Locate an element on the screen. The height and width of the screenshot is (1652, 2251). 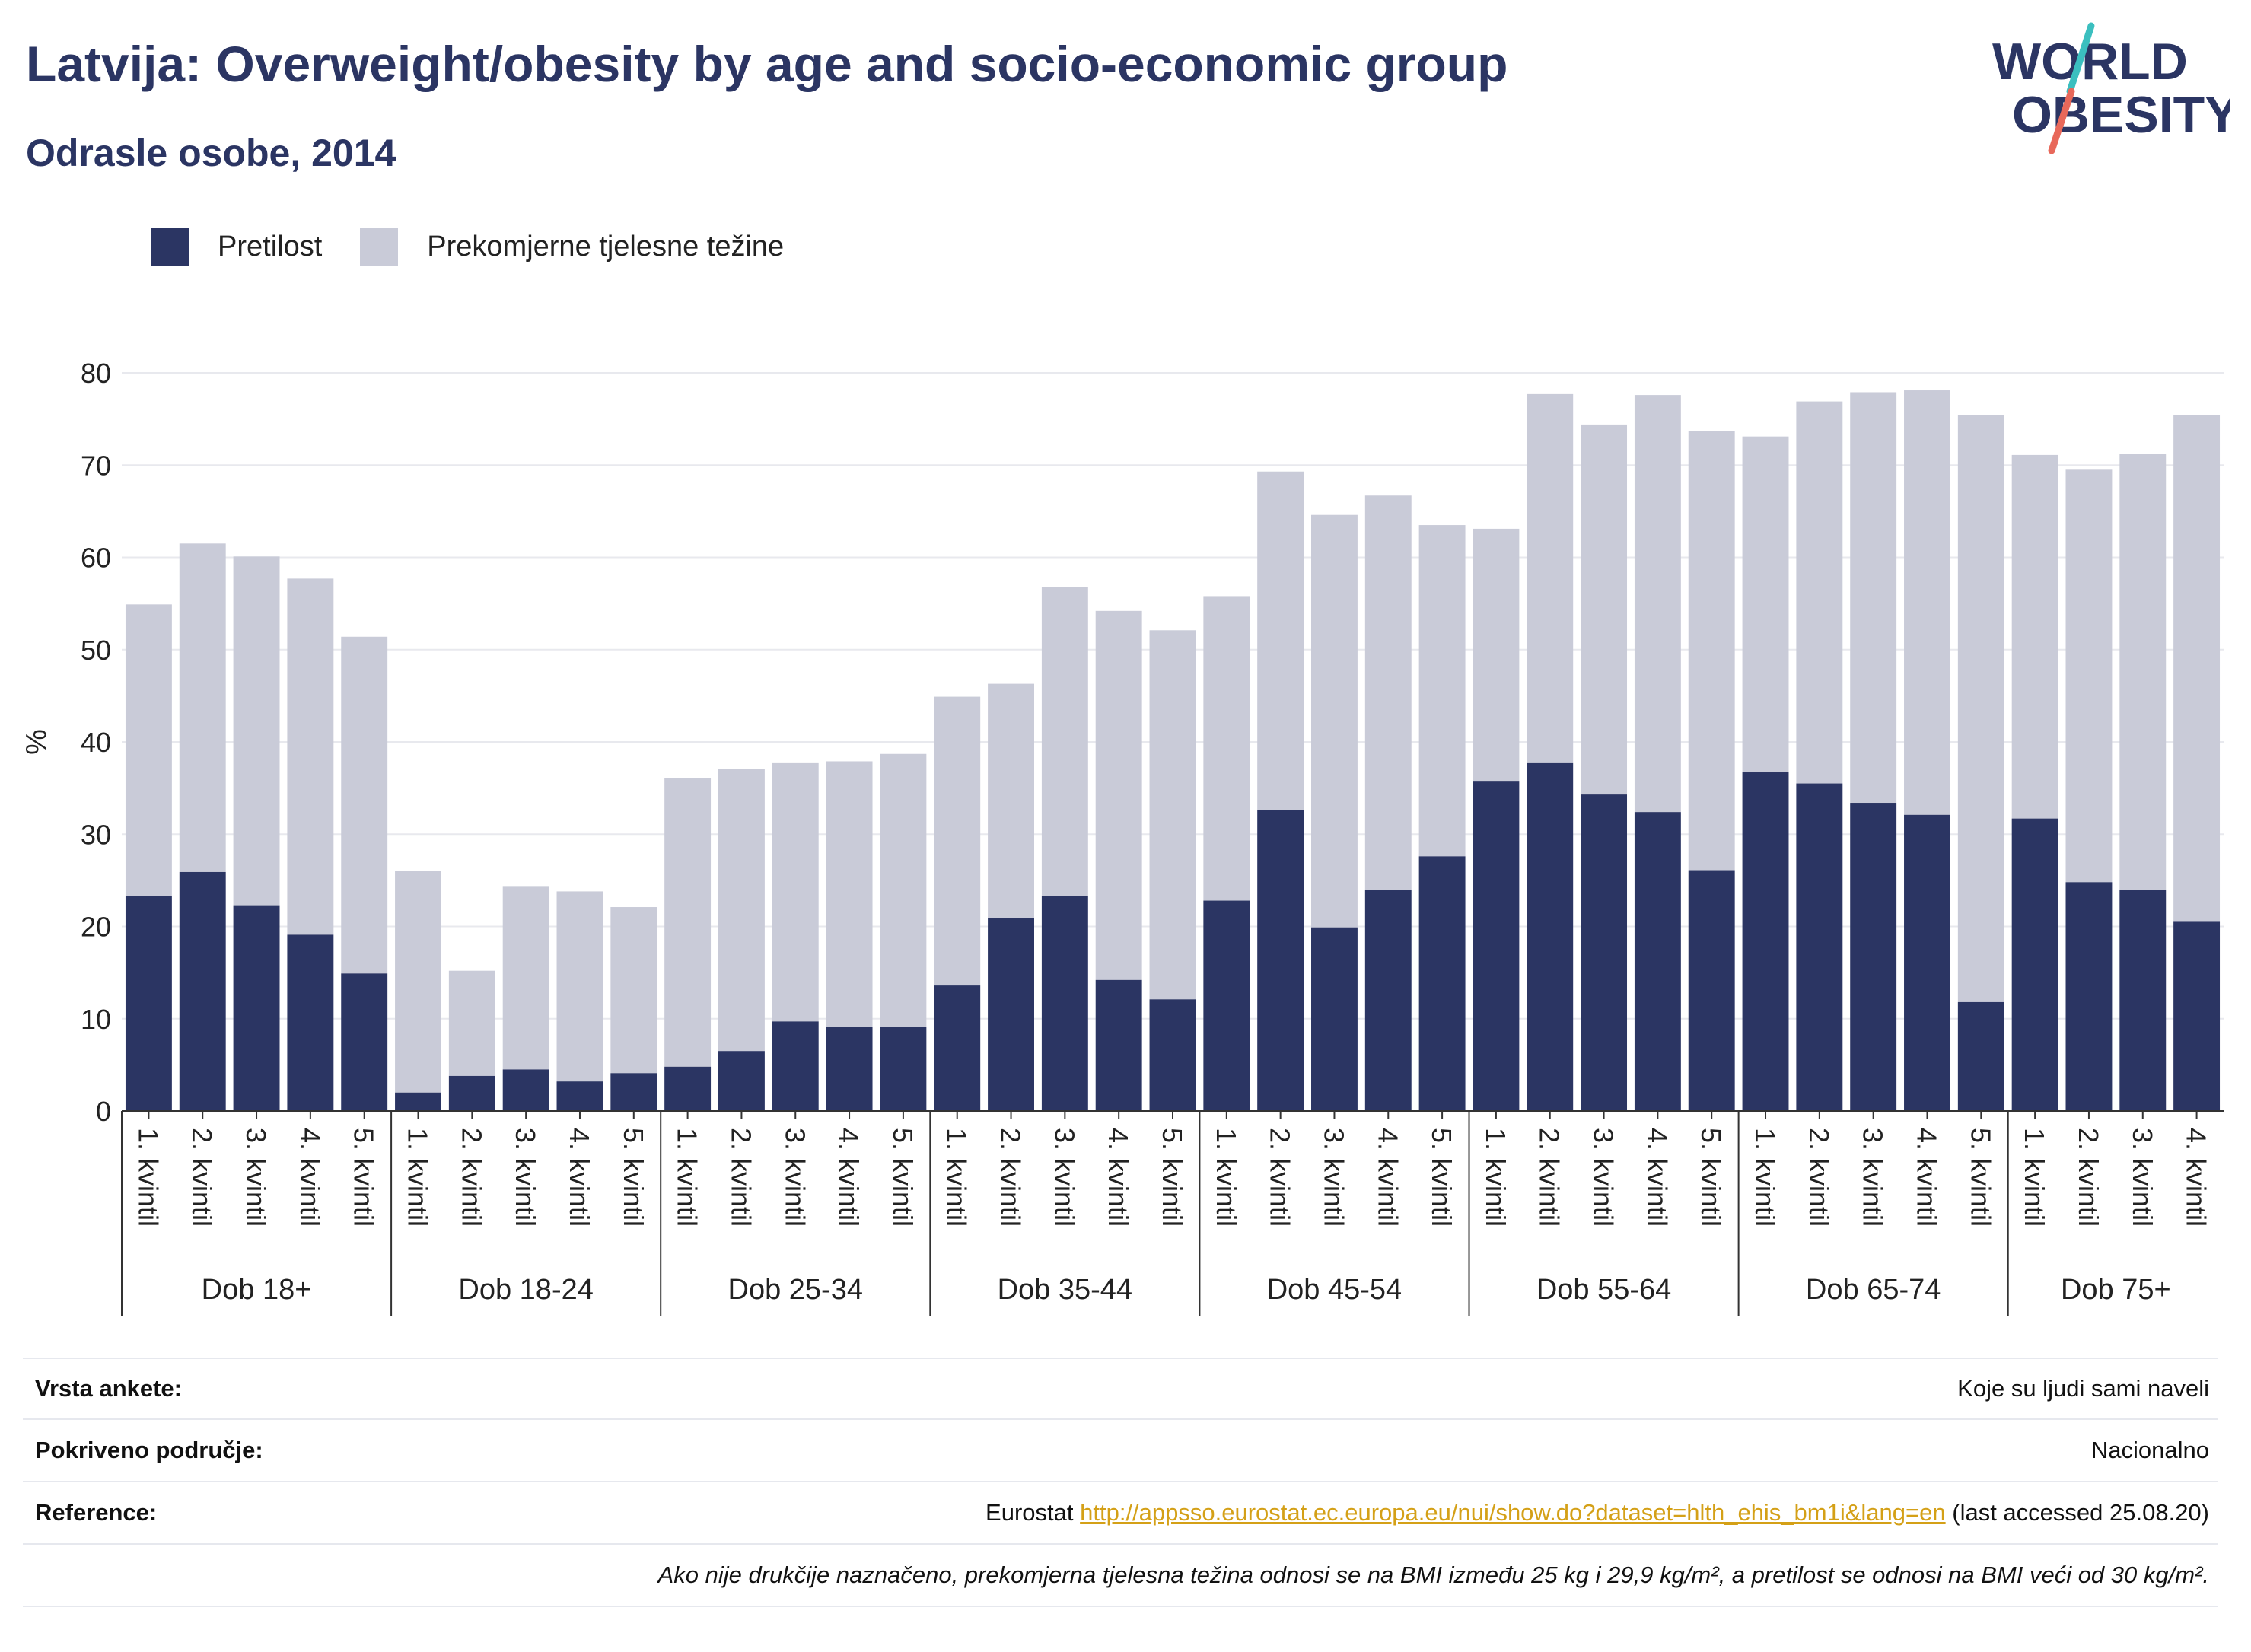
y-tick-label: 20 is located at coordinates (96, 927).